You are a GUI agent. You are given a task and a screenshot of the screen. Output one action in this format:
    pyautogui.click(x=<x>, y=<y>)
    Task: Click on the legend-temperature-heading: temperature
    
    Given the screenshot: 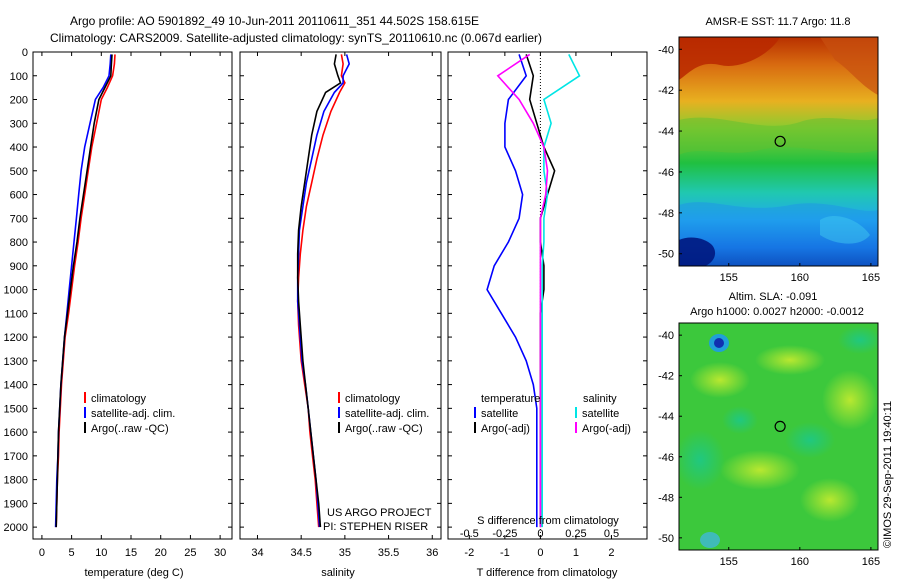 What is the action you would take?
    pyautogui.click(x=510, y=399)
    